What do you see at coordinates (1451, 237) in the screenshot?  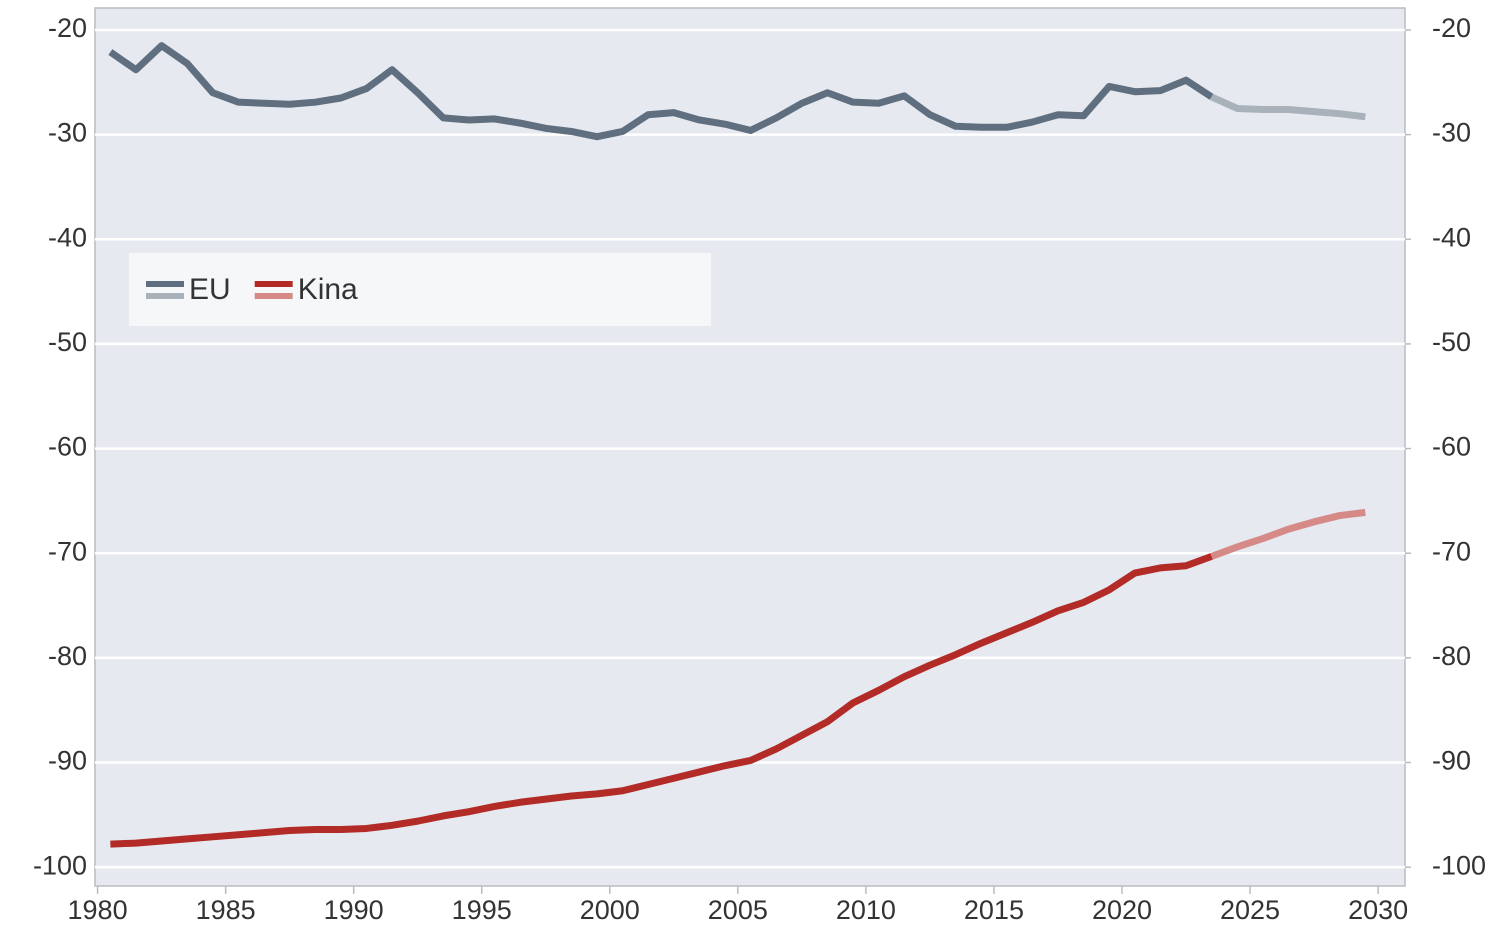 I see `y2-tick-label: -40` at bounding box center [1451, 237].